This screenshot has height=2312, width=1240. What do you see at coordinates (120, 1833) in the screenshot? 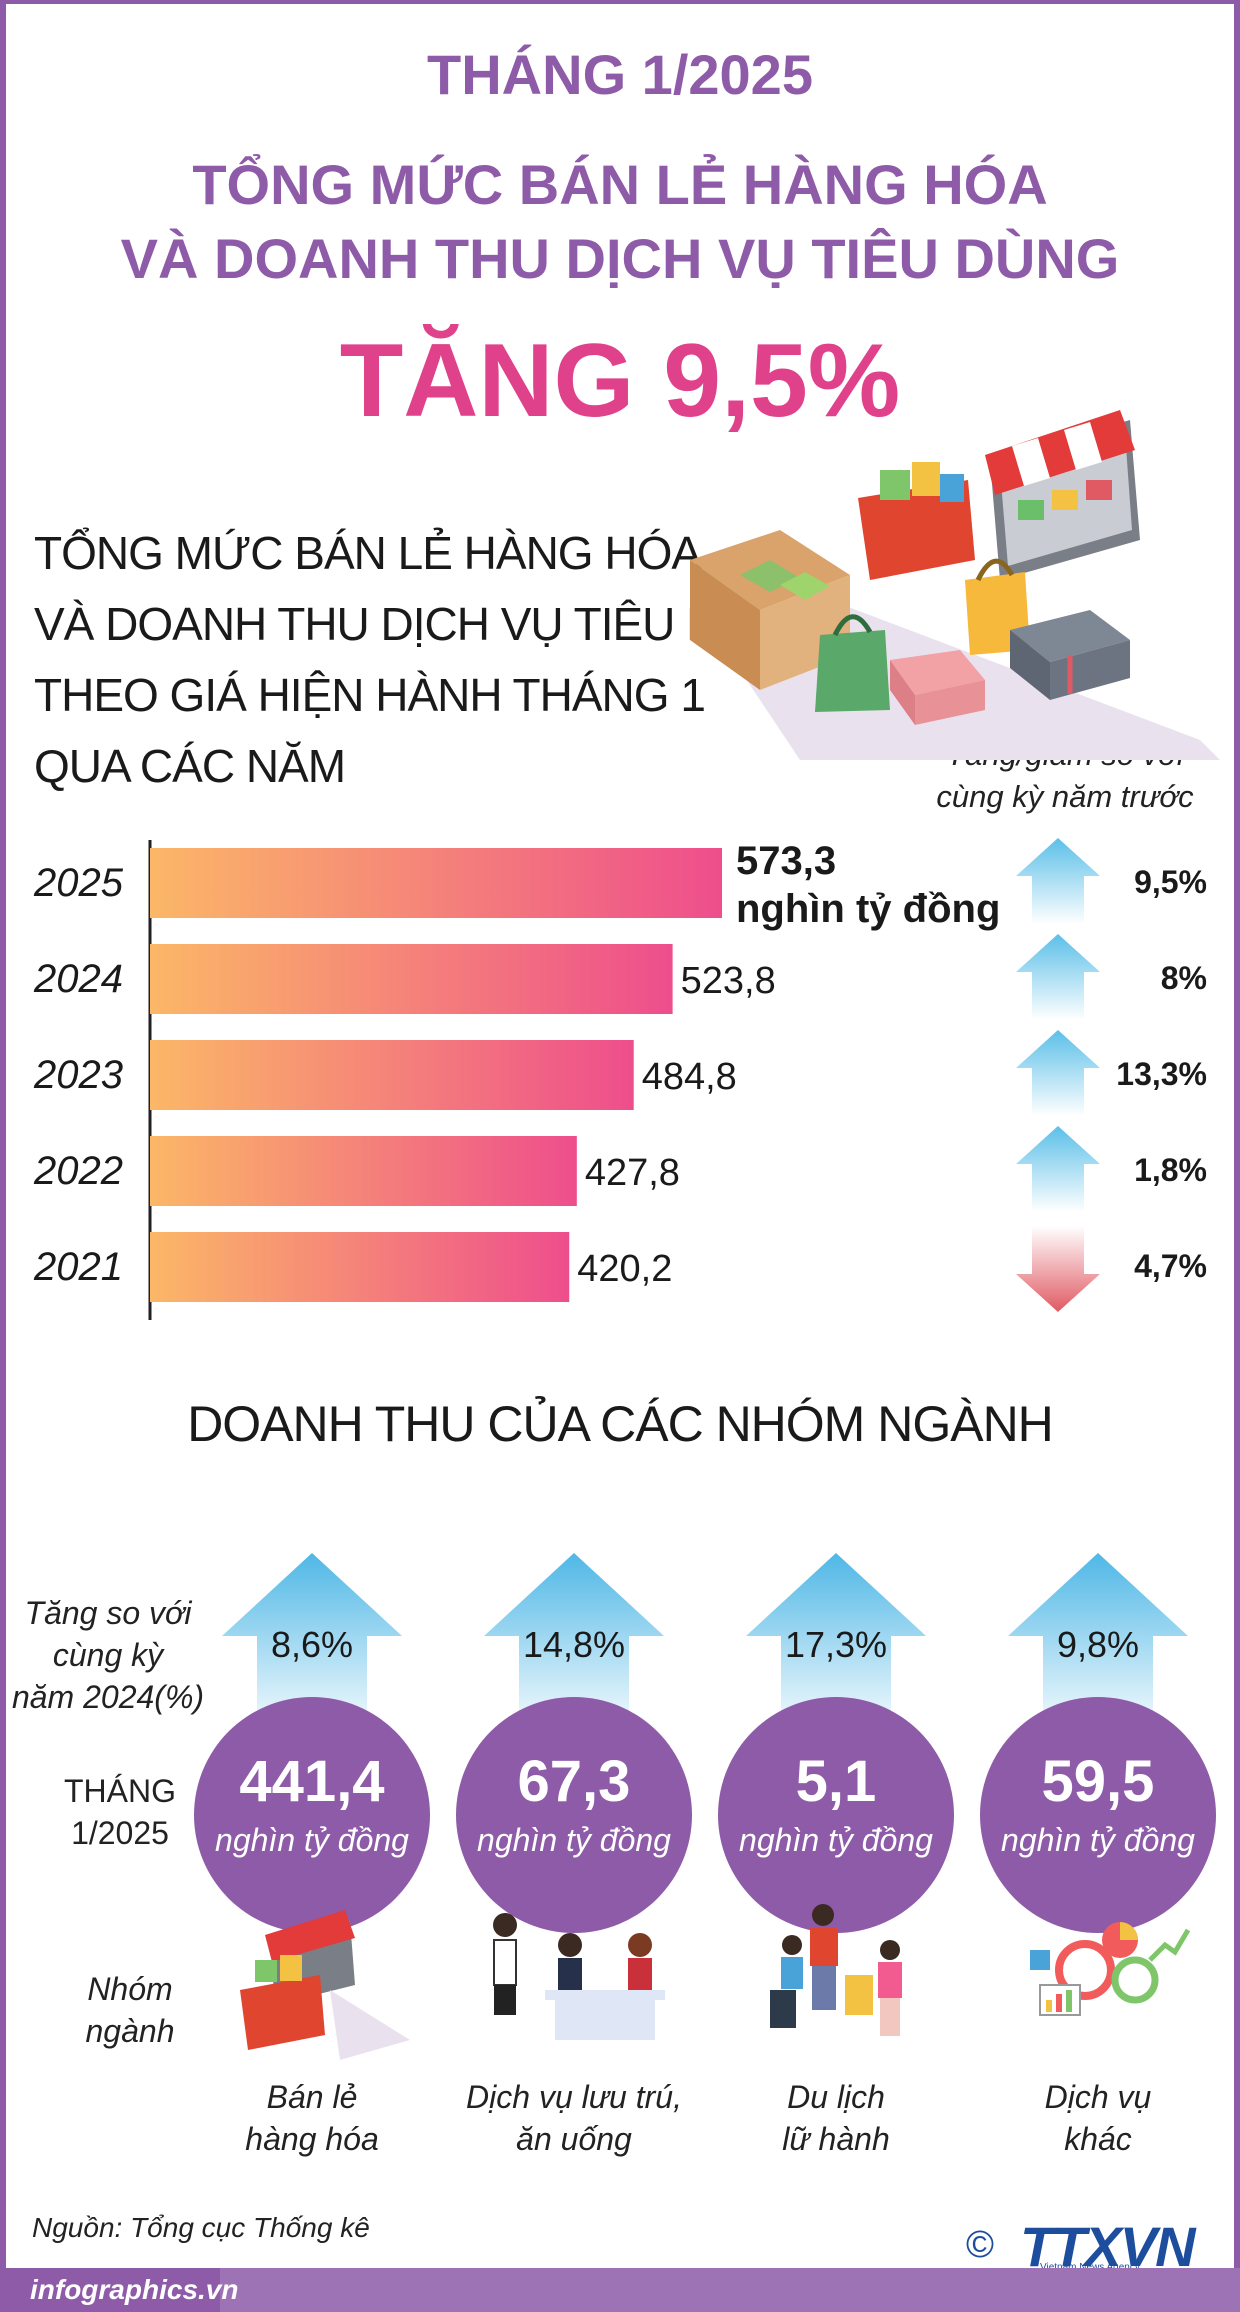
I see `month-row-label-line2: 1/2025` at bounding box center [120, 1833].